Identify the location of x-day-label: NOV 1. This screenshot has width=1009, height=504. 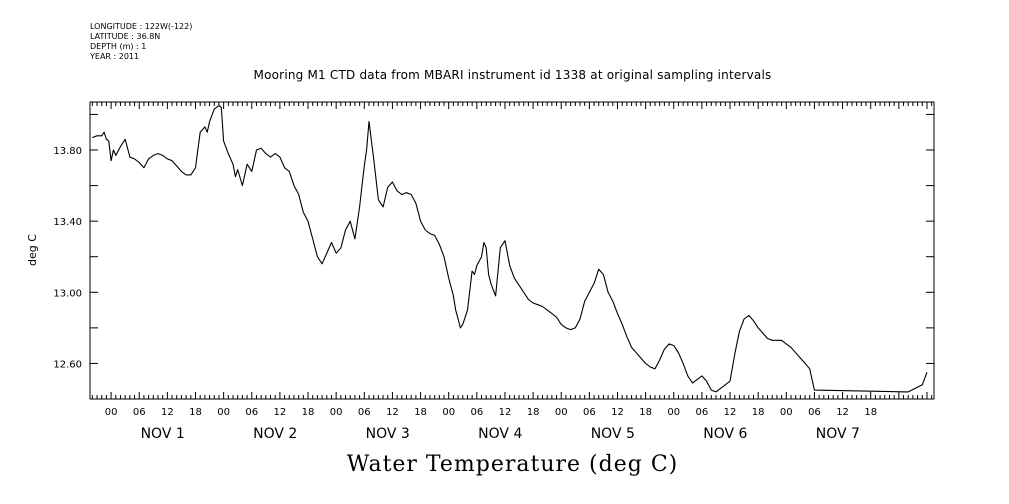
(163, 434).